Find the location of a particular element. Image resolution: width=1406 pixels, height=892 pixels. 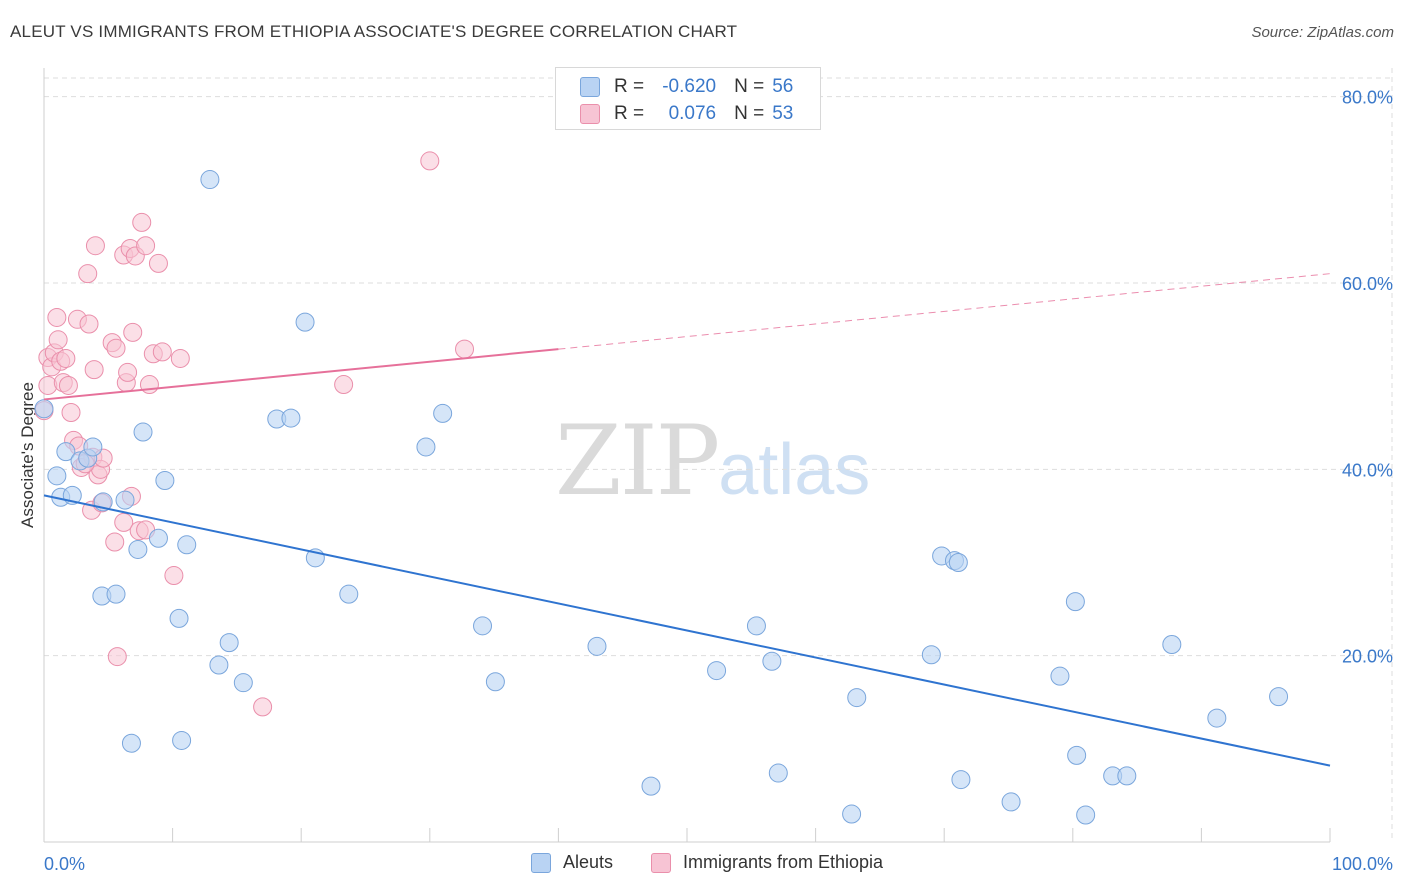

legend-item-ethiopia: Immigrants from Ethiopia is located at coordinates (767, 862).